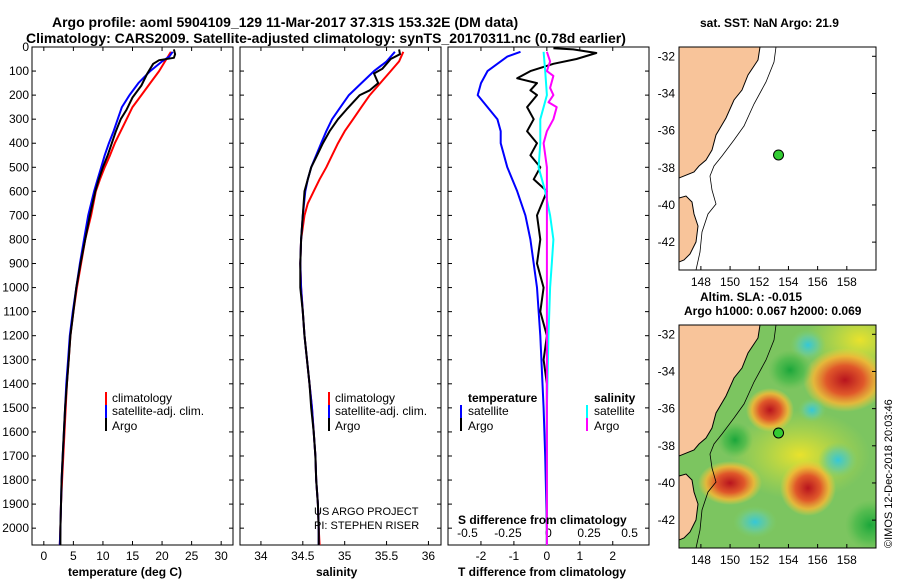 This screenshot has width=900, height=580. What do you see at coordinates (579, 556) in the screenshot?
I see `x-tick-label: 1` at bounding box center [579, 556].